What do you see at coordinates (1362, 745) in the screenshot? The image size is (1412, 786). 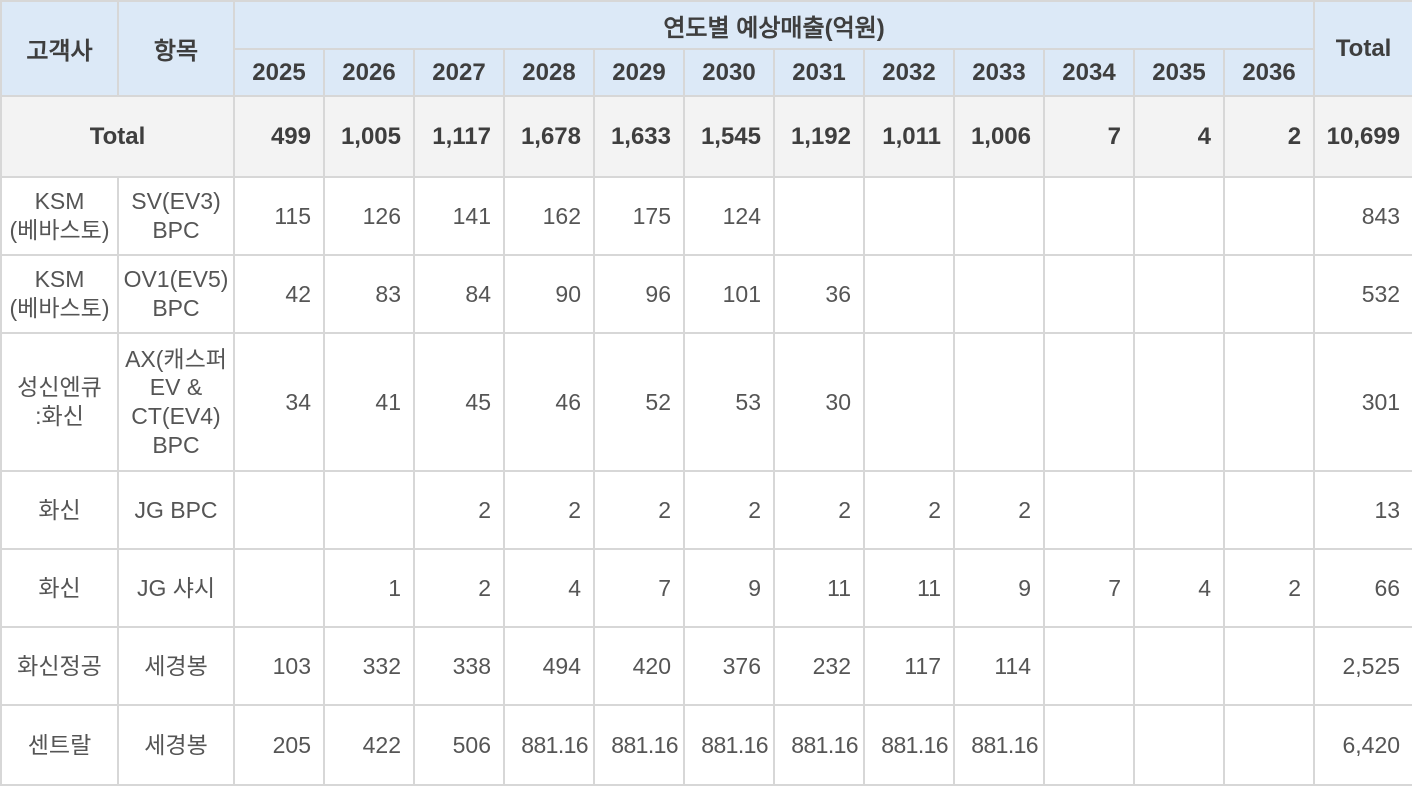 I see `row-total-cell: 6,420` at bounding box center [1362, 745].